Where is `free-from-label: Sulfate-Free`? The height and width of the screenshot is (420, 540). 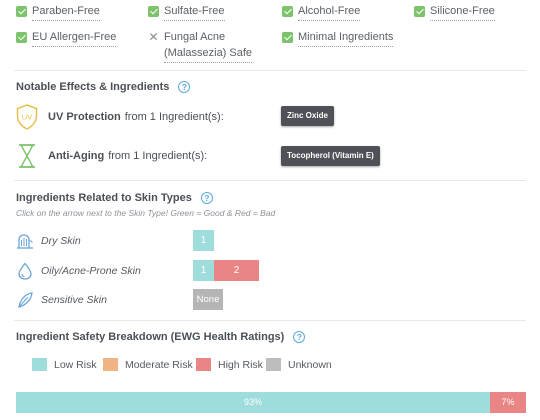
free-from-label: Sulfate-Free is located at coordinates (194, 12).